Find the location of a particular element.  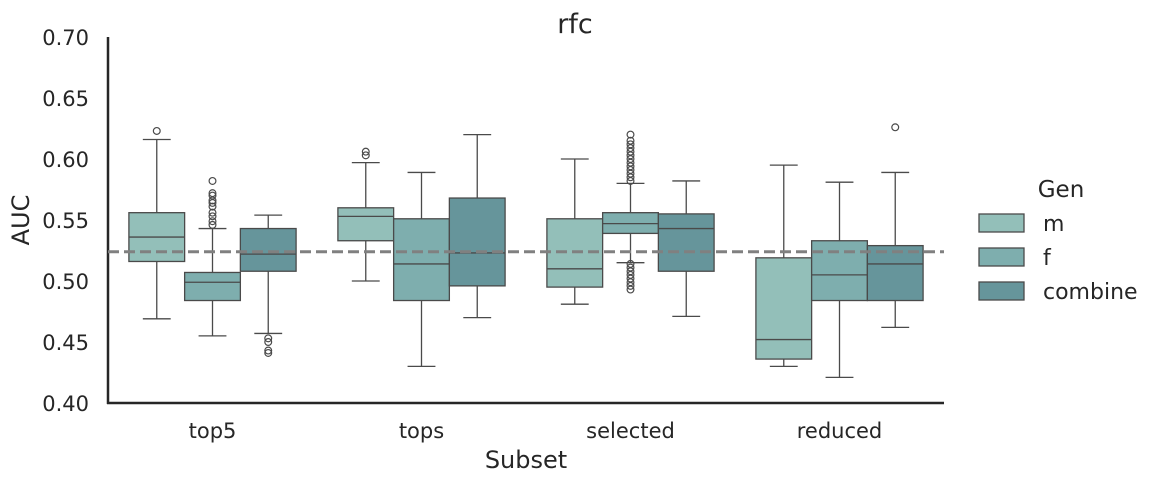

x-tick-label: tops is located at coordinates (421, 431).